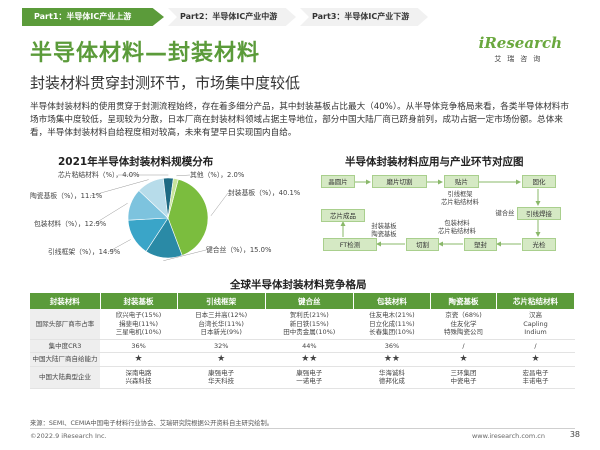  What do you see at coordinates (221, 377) in the screenshot?
I see `table-cell: 康强电子 华天科技` at bounding box center [221, 377].